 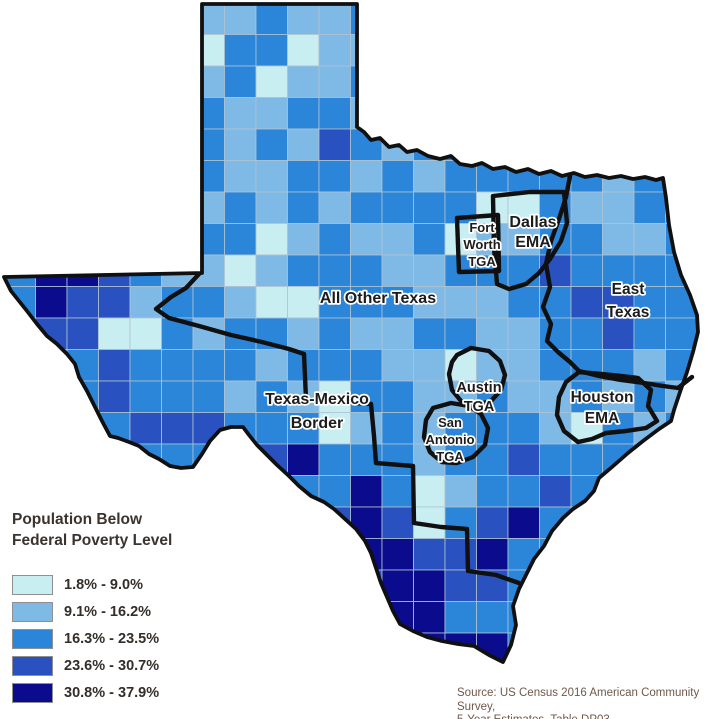 What do you see at coordinates (479, 407) in the screenshot?
I see `region-label-austin-tga-line-2: TGA` at bounding box center [479, 407].